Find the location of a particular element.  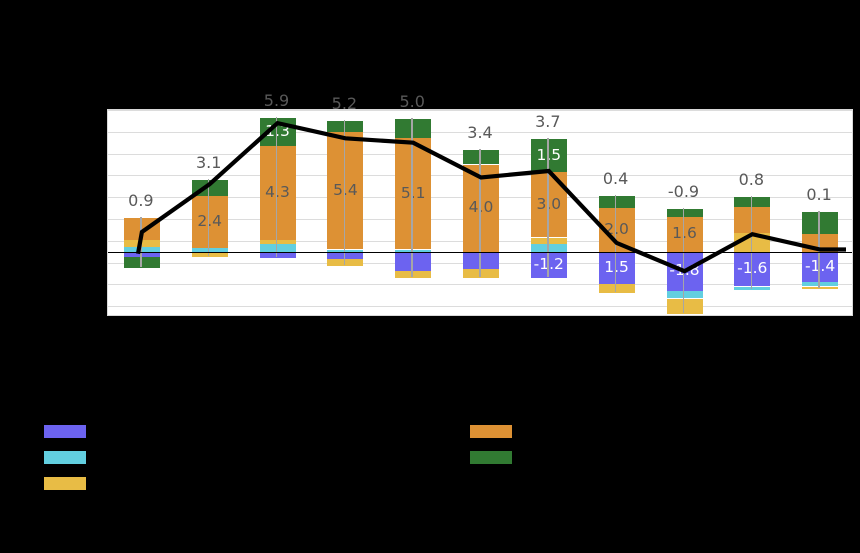

bar-group: 5.4 is located at coordinates (345, 213).